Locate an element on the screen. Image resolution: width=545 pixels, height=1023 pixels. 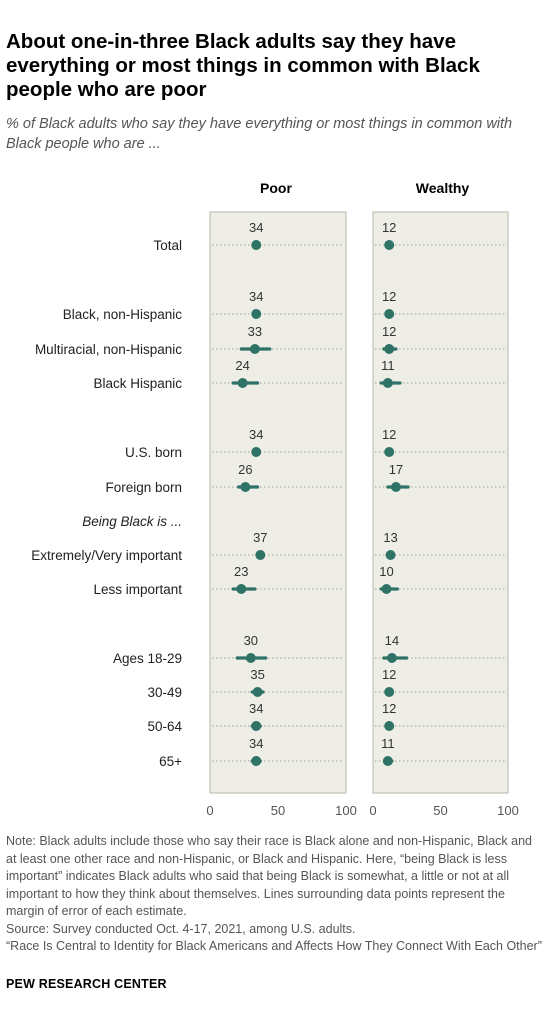
row-label: Extremely/Very important is located at coordinates (106, 555).